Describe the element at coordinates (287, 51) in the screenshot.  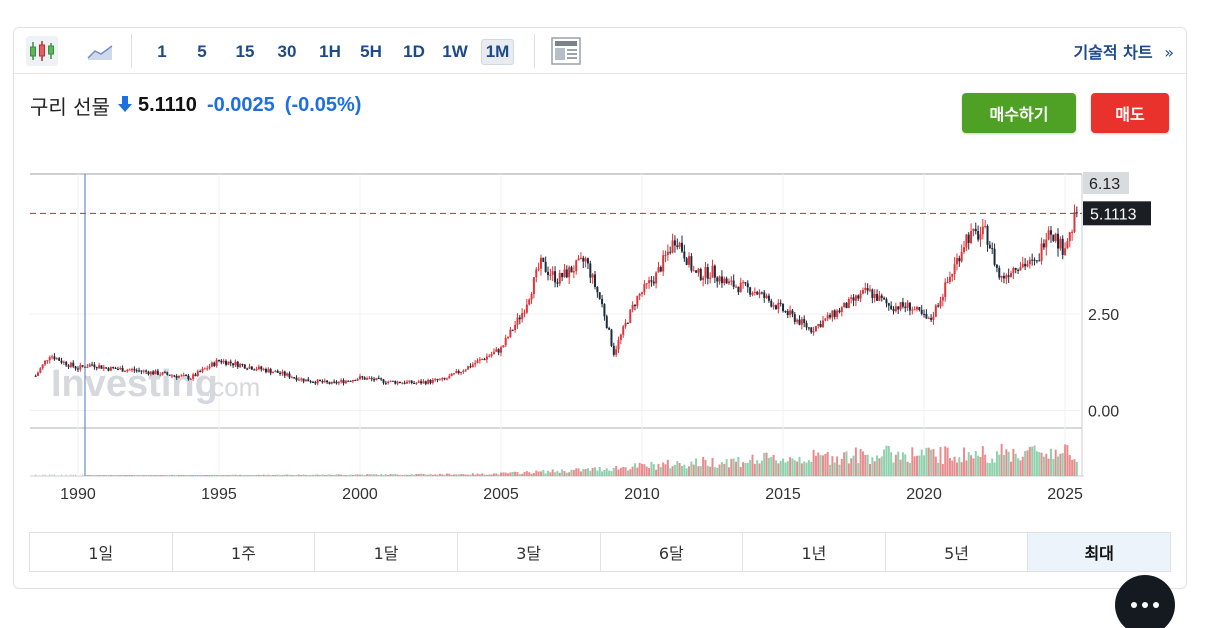
I see `period-30: 30` at that location.